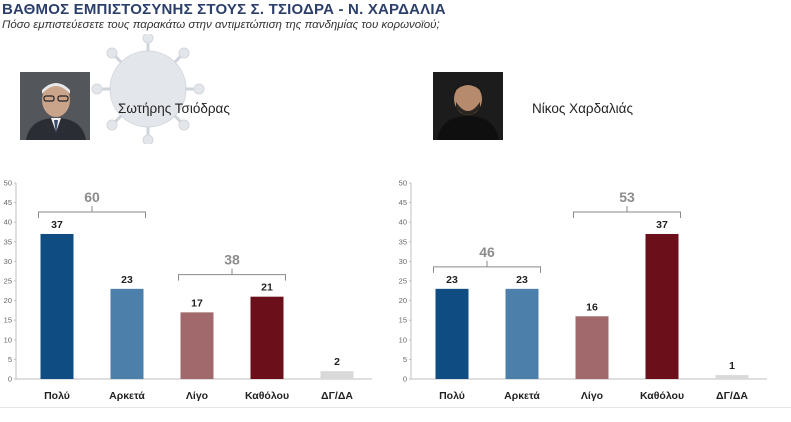  I want to click on group-total-label: 53, so click(627, 197).